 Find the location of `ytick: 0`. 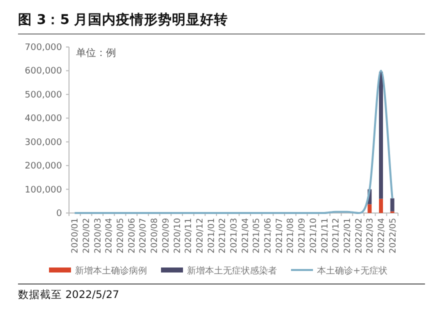

ytick: 0 is located at coordinates (59, 214).